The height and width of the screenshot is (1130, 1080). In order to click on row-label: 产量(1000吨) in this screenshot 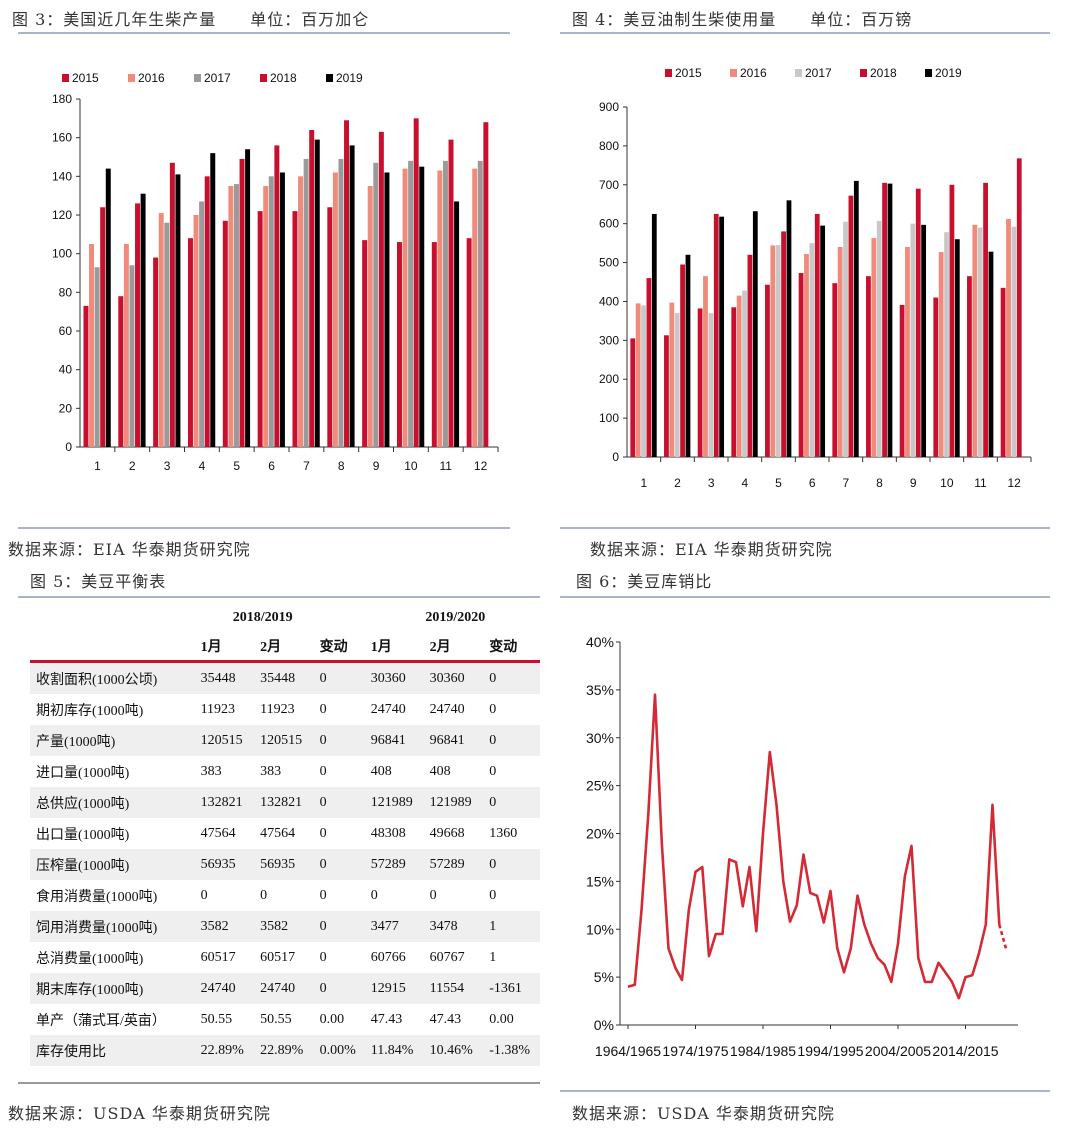, I will do `click(112, 740)`.